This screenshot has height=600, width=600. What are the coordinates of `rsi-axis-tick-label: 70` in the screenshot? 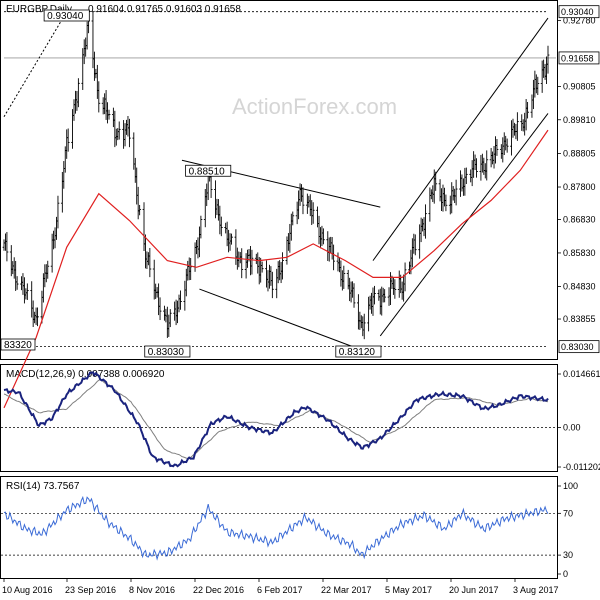 It's located at (568, 513).